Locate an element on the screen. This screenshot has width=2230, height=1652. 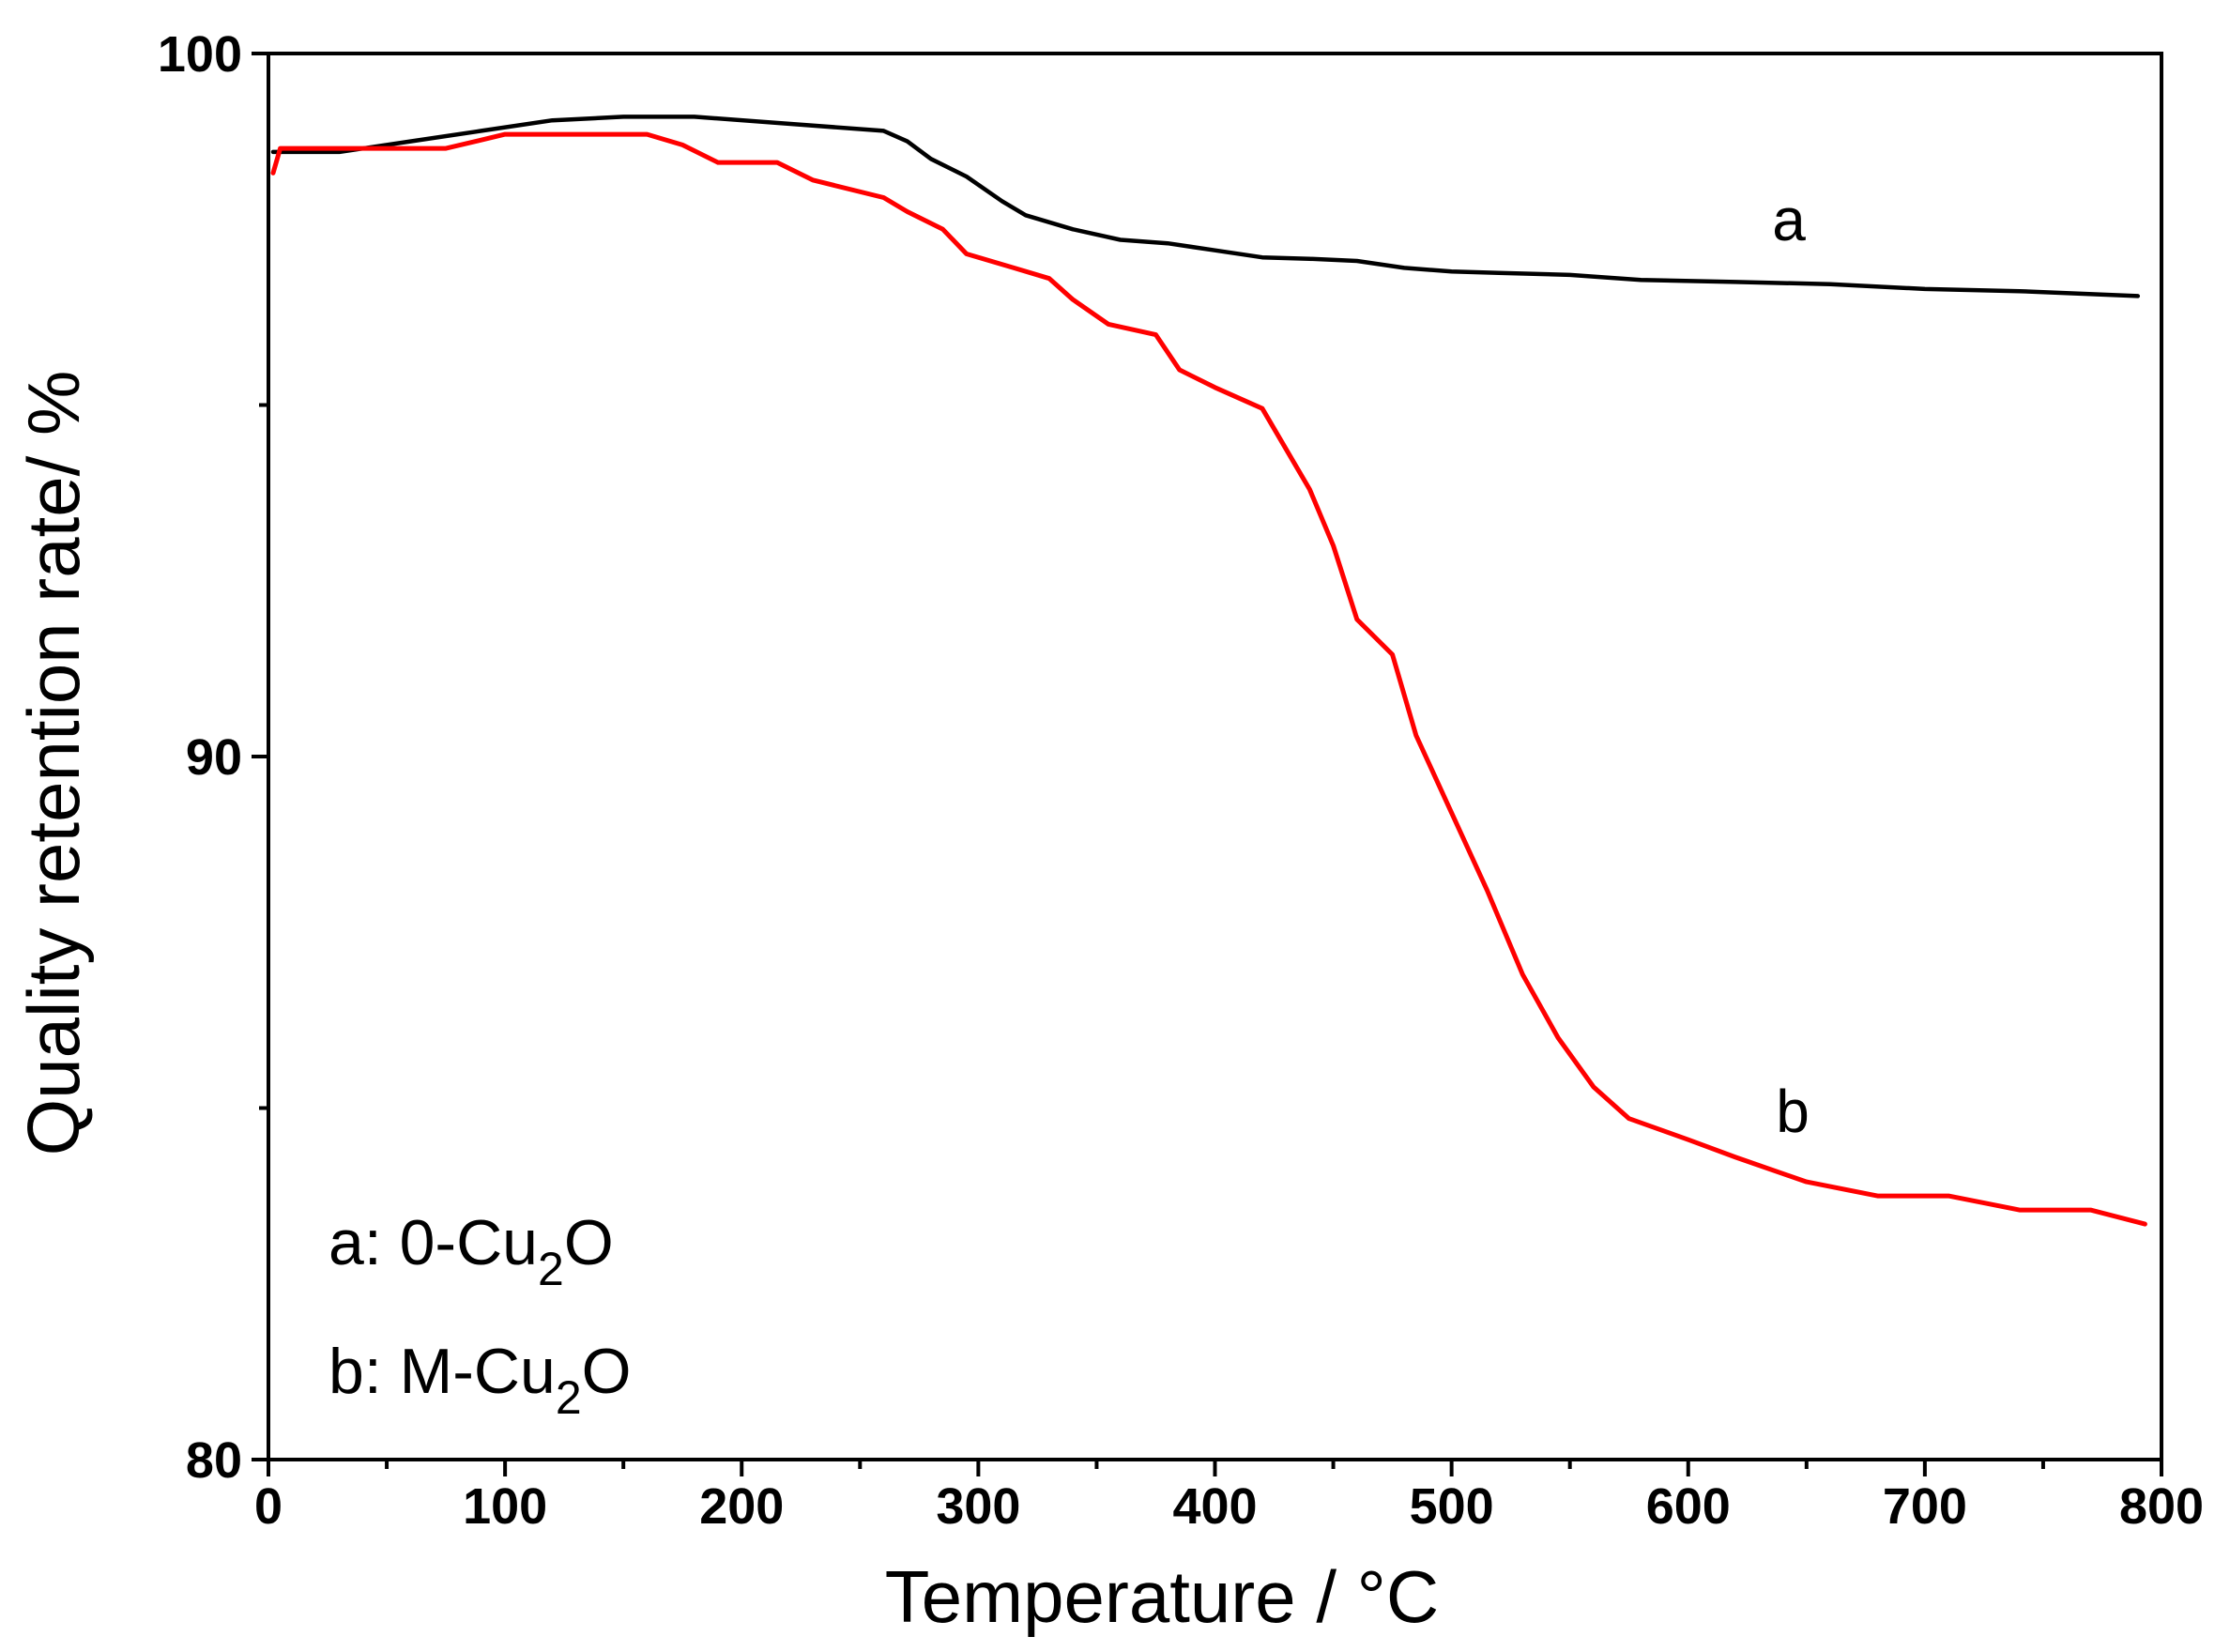
x-tick-label: 200 is located at coordinates (741, 1506).